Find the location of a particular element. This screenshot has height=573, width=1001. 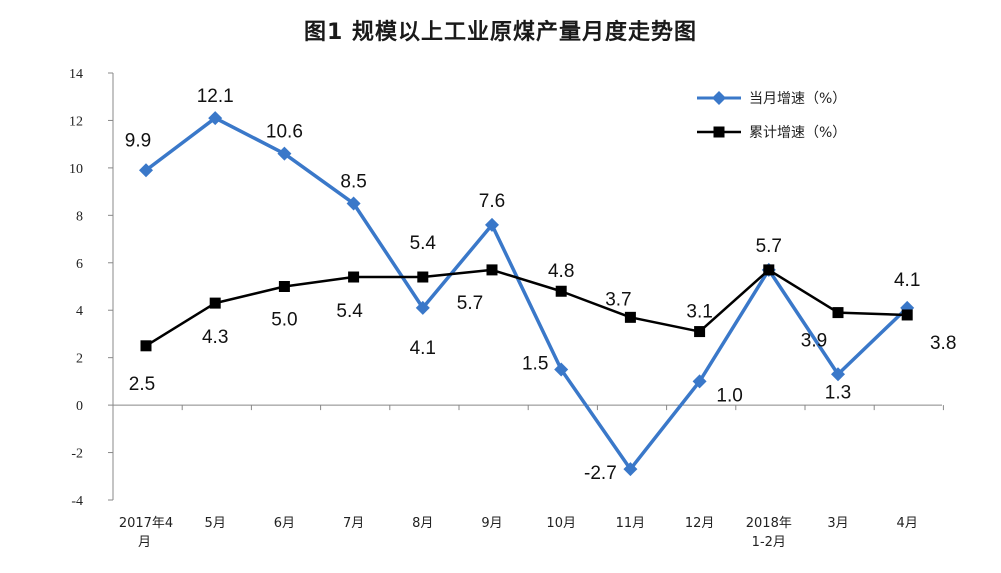

x-tick-label: 3月 is located at coordinates (837, 523).